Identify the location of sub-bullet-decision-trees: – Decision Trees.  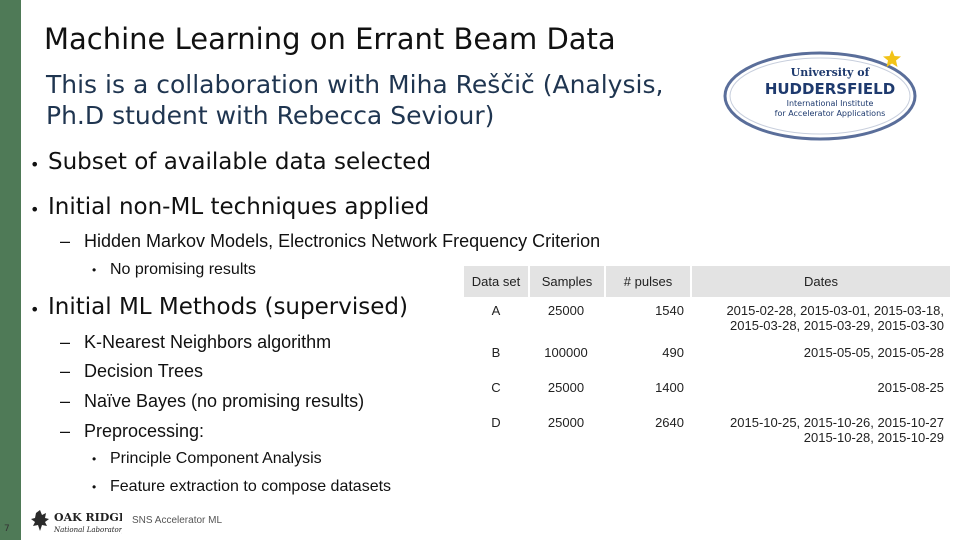
(132, 371).